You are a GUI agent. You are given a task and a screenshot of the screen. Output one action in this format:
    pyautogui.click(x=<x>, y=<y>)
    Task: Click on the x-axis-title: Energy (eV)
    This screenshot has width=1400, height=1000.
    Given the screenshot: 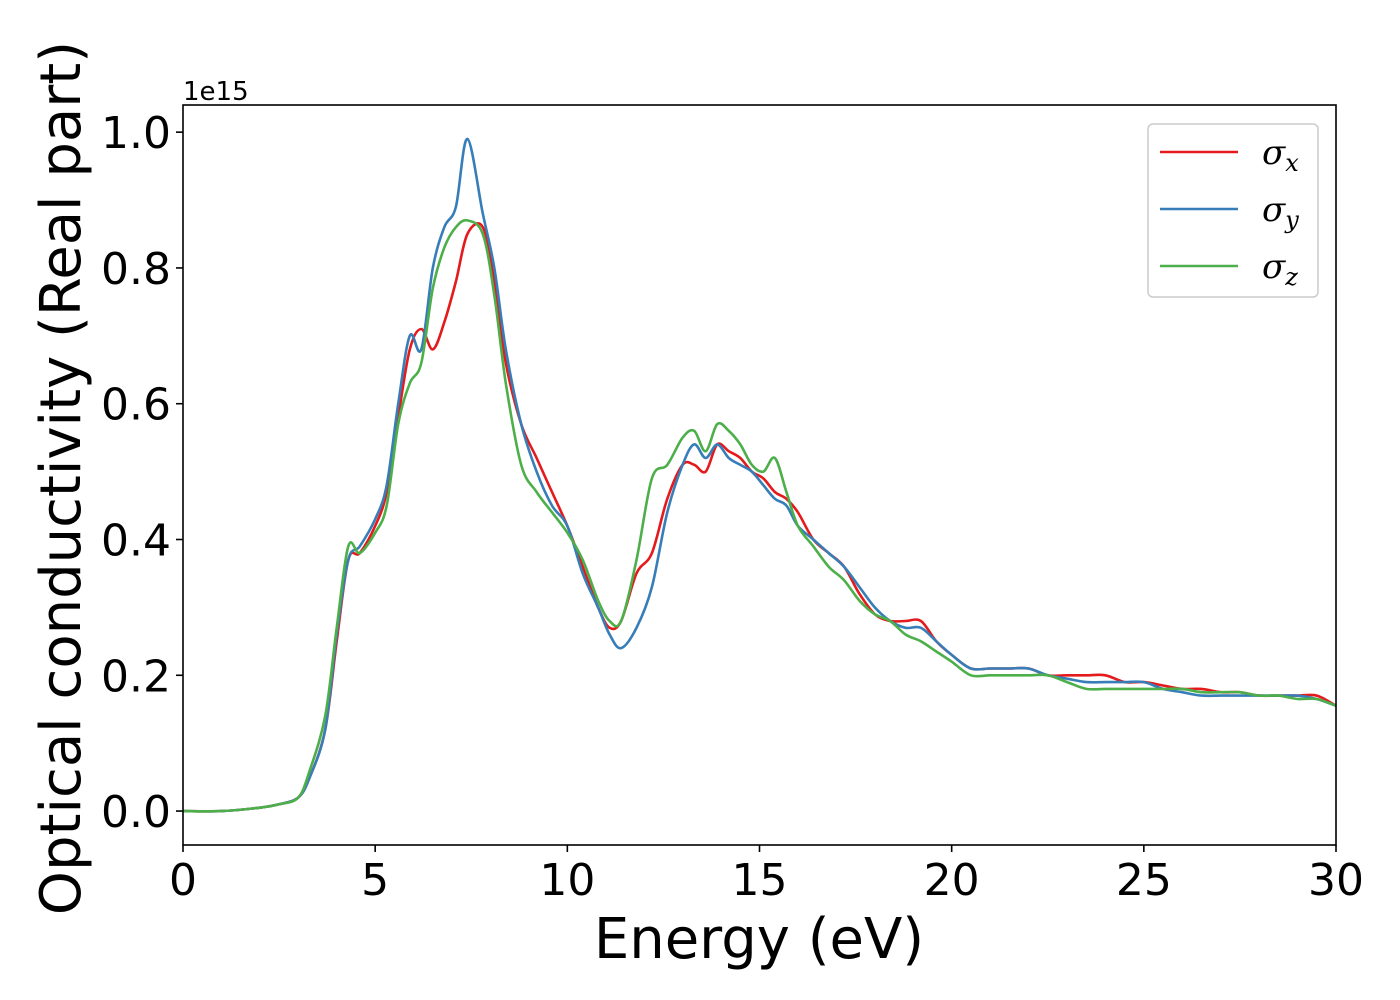 What is the action you would take?
    pyautogui.click(x=759, y=939)
    